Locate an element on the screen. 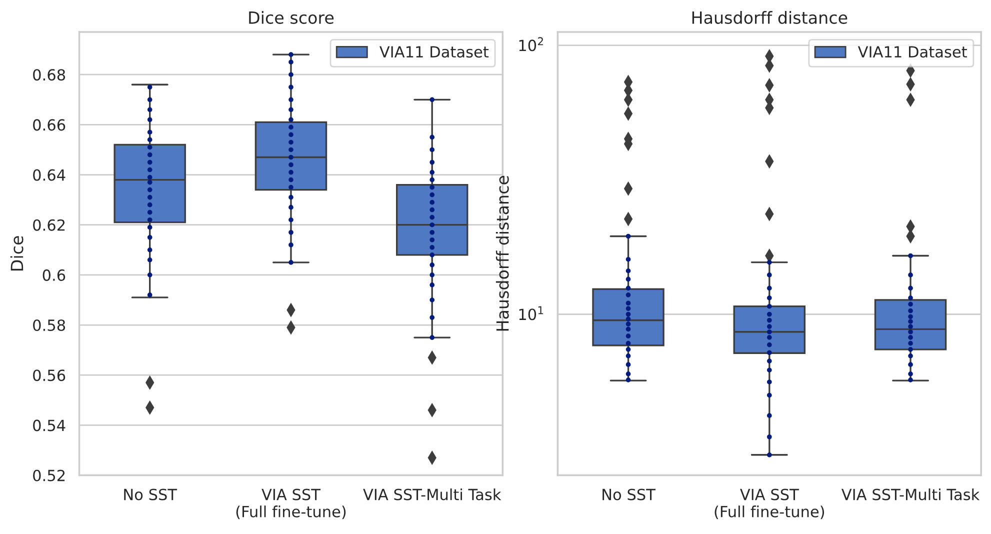 This screenshot has width=991, height=534. y-tick-label: 0.64 is located at coordinates (49, 175).